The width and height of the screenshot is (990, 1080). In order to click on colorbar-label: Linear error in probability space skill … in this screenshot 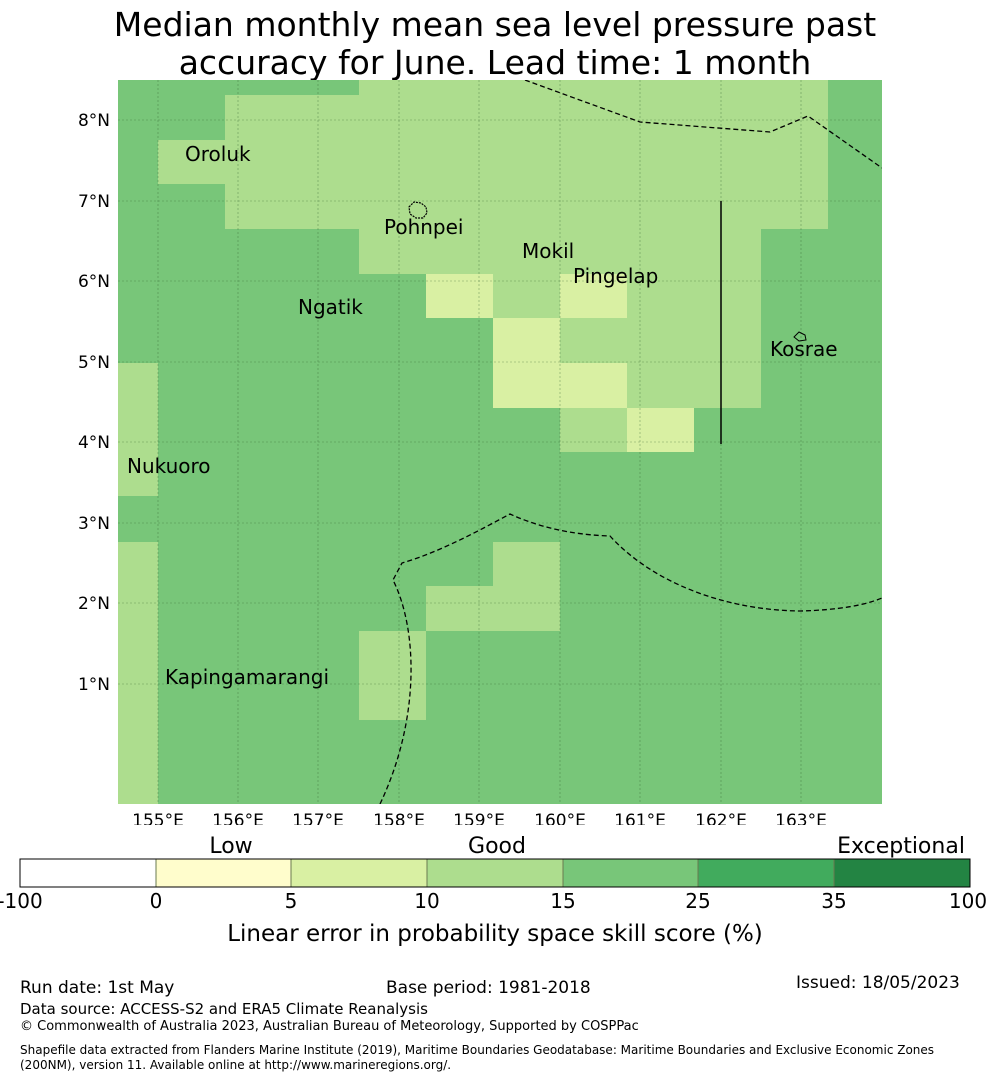, I will do `click(495, 934)`.